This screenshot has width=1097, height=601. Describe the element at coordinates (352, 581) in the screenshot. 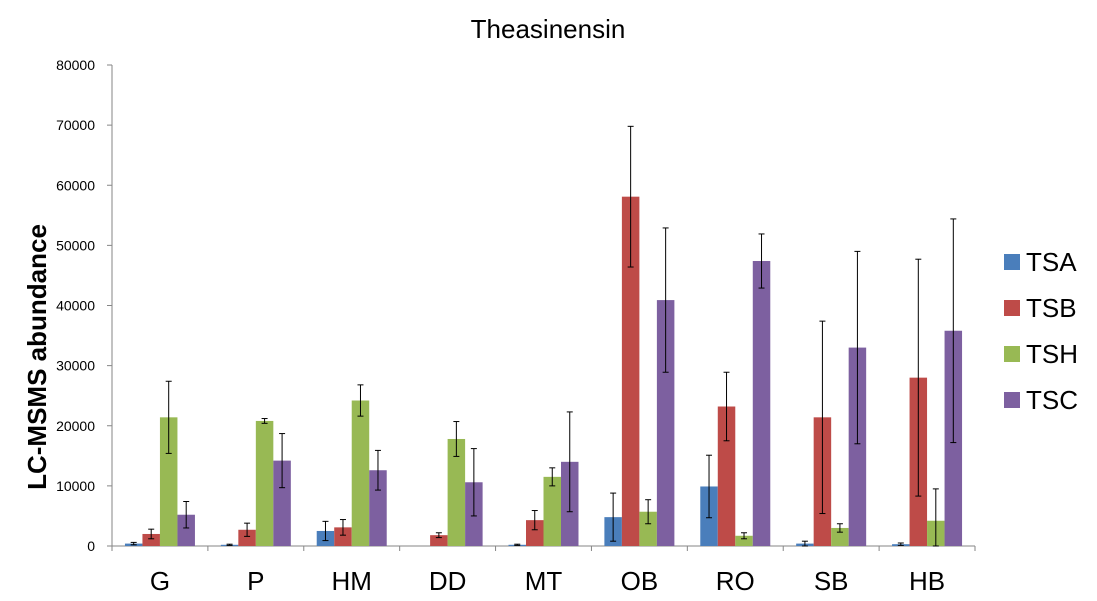

I see `x-tick-label: HM` at that location.